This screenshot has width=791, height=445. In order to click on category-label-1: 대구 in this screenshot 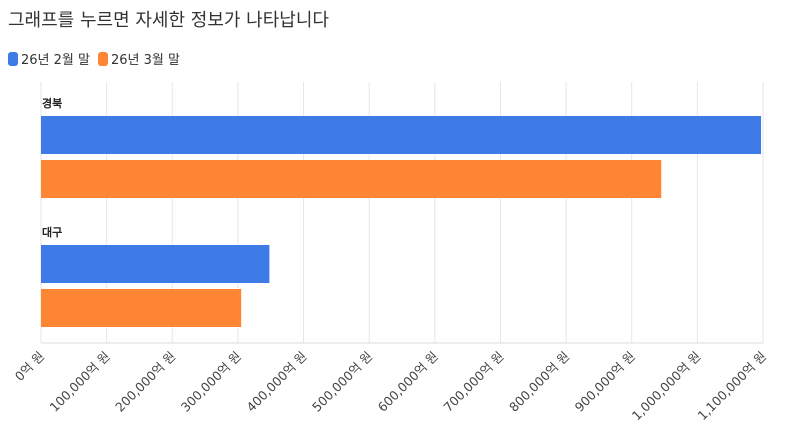, I will do `click(52, 232)`.